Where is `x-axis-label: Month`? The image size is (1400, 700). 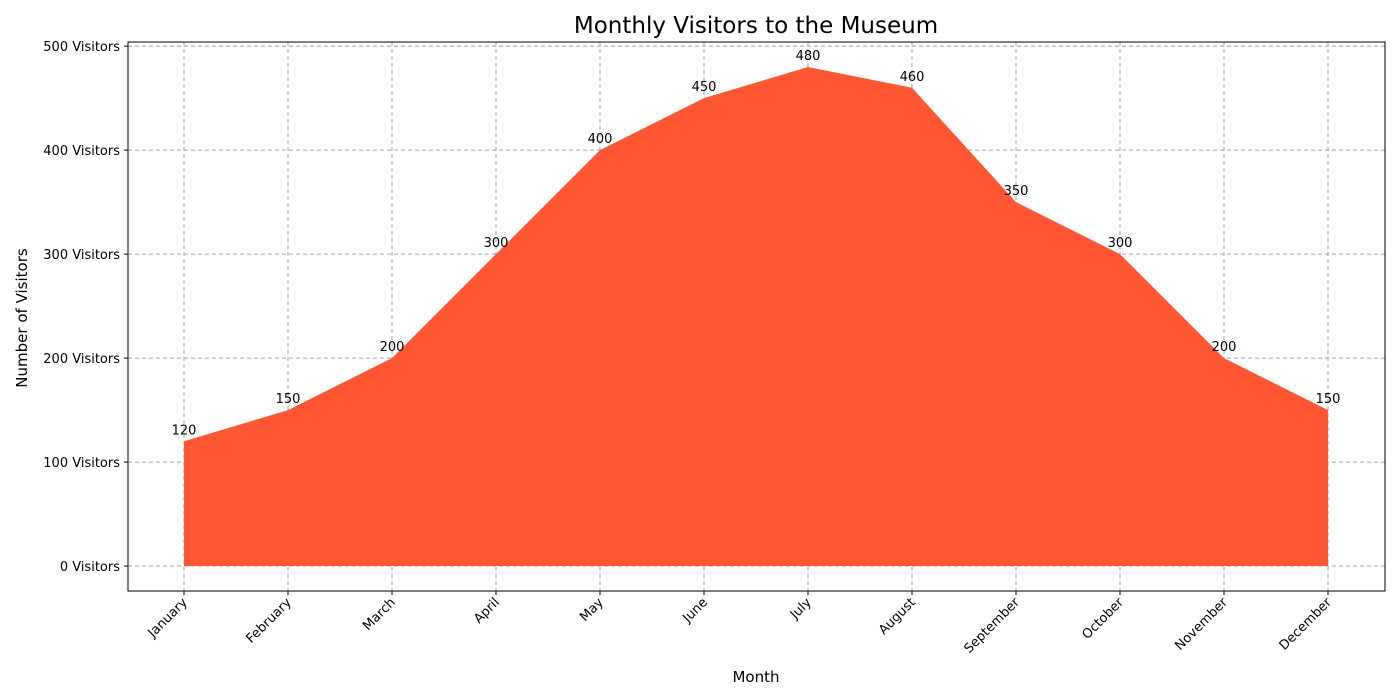
x-axis-label: Month is located at coordinates (755, 677).